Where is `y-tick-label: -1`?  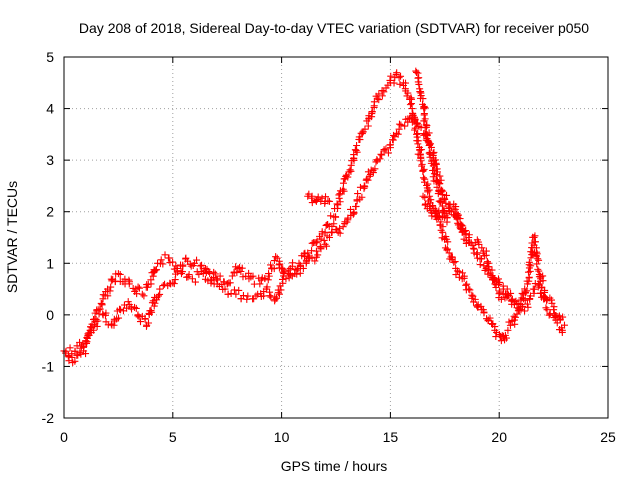 y-tick-label: -1 is located at coordinates (48, 366).